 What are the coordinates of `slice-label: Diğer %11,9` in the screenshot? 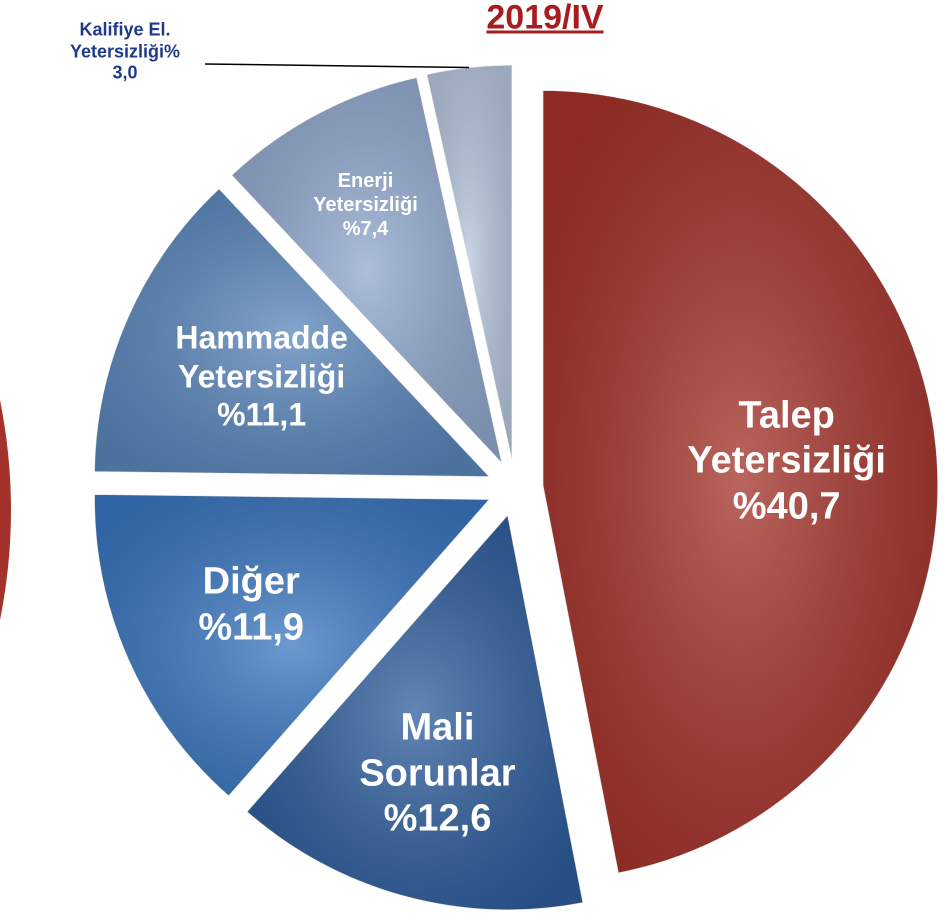 It's located at (251, 605).